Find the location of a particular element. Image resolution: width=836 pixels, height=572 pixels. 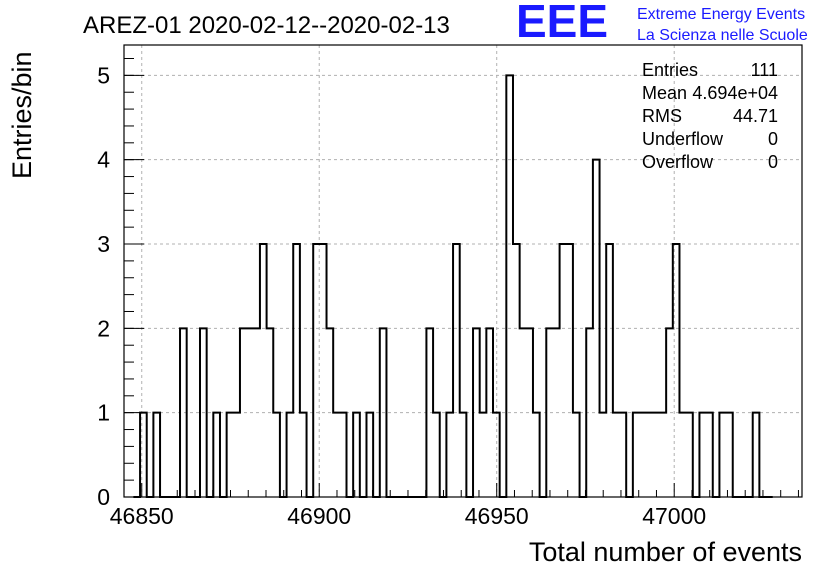

stats-label: RMS is located at coordinates (662, 116).